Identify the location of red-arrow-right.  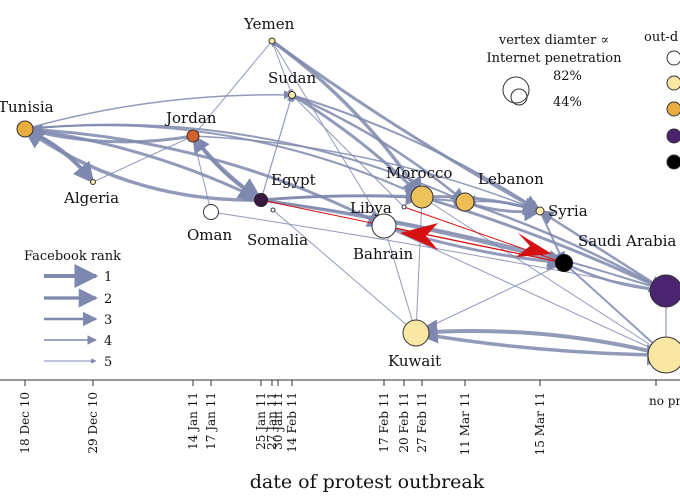
(534, 245).